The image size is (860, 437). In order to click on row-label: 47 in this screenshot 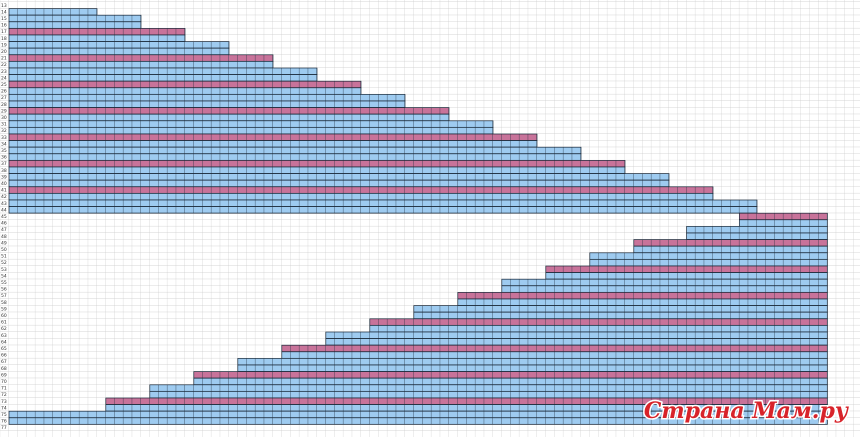, I will do `click(4, 230)`.